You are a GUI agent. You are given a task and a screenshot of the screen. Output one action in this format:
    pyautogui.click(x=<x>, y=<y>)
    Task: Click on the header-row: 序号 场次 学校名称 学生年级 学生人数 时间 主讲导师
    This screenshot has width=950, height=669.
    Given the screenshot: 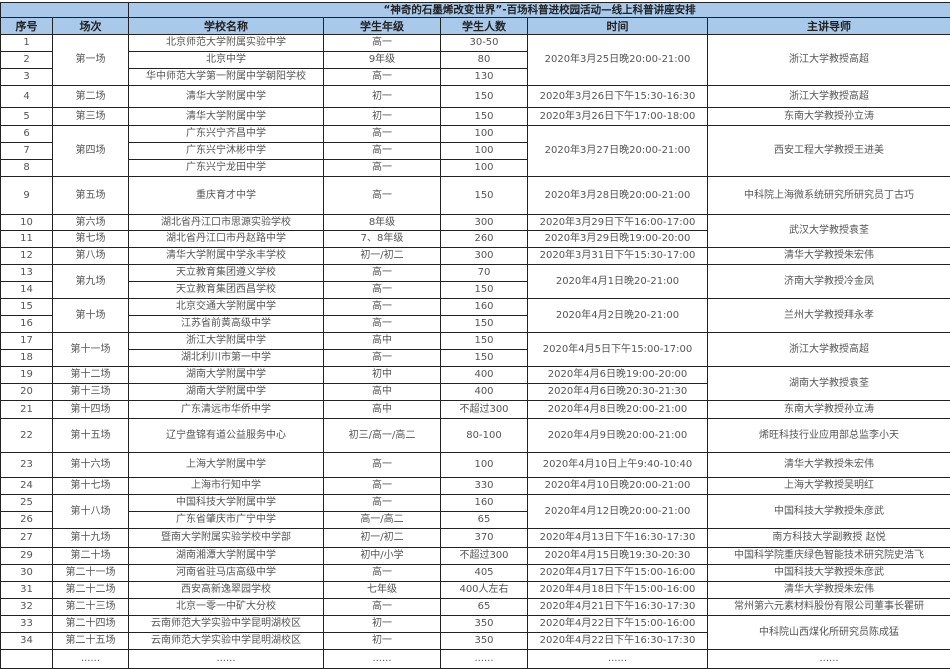 What is the action you would take?
    pyautogui.click(x=475, y=26)
    